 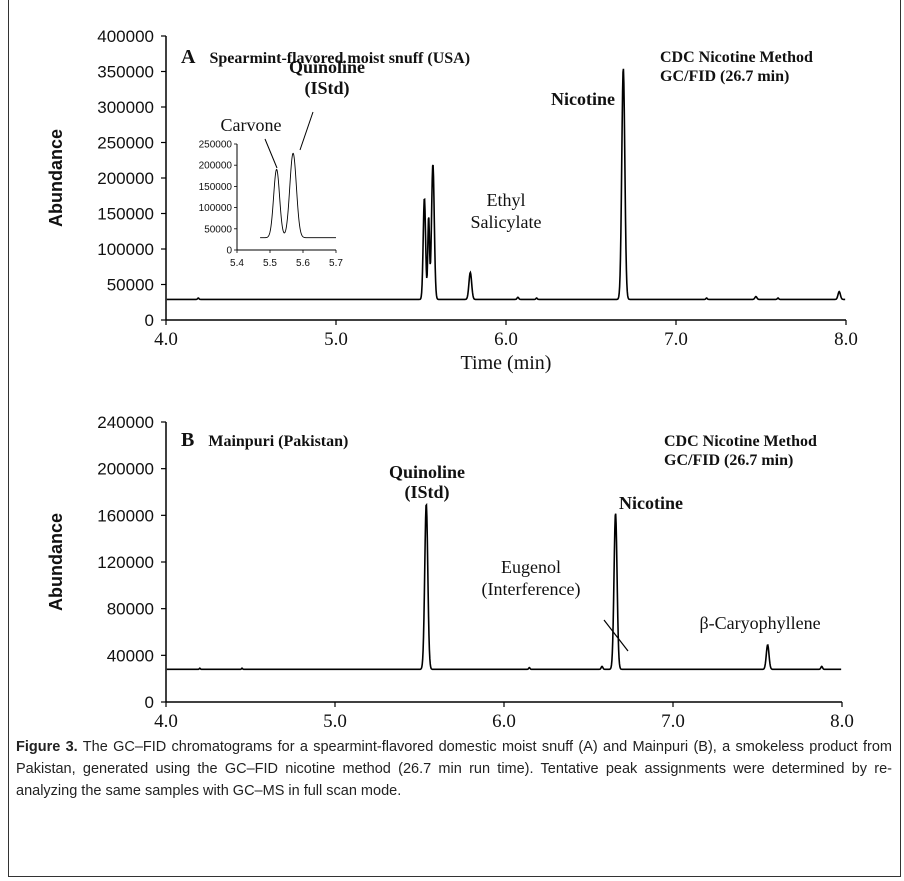 What do you see at coordinates (237, 263) in the screenshot?
I see `inset-x-tick-label: 5.4` at bounding box center [237, 263].